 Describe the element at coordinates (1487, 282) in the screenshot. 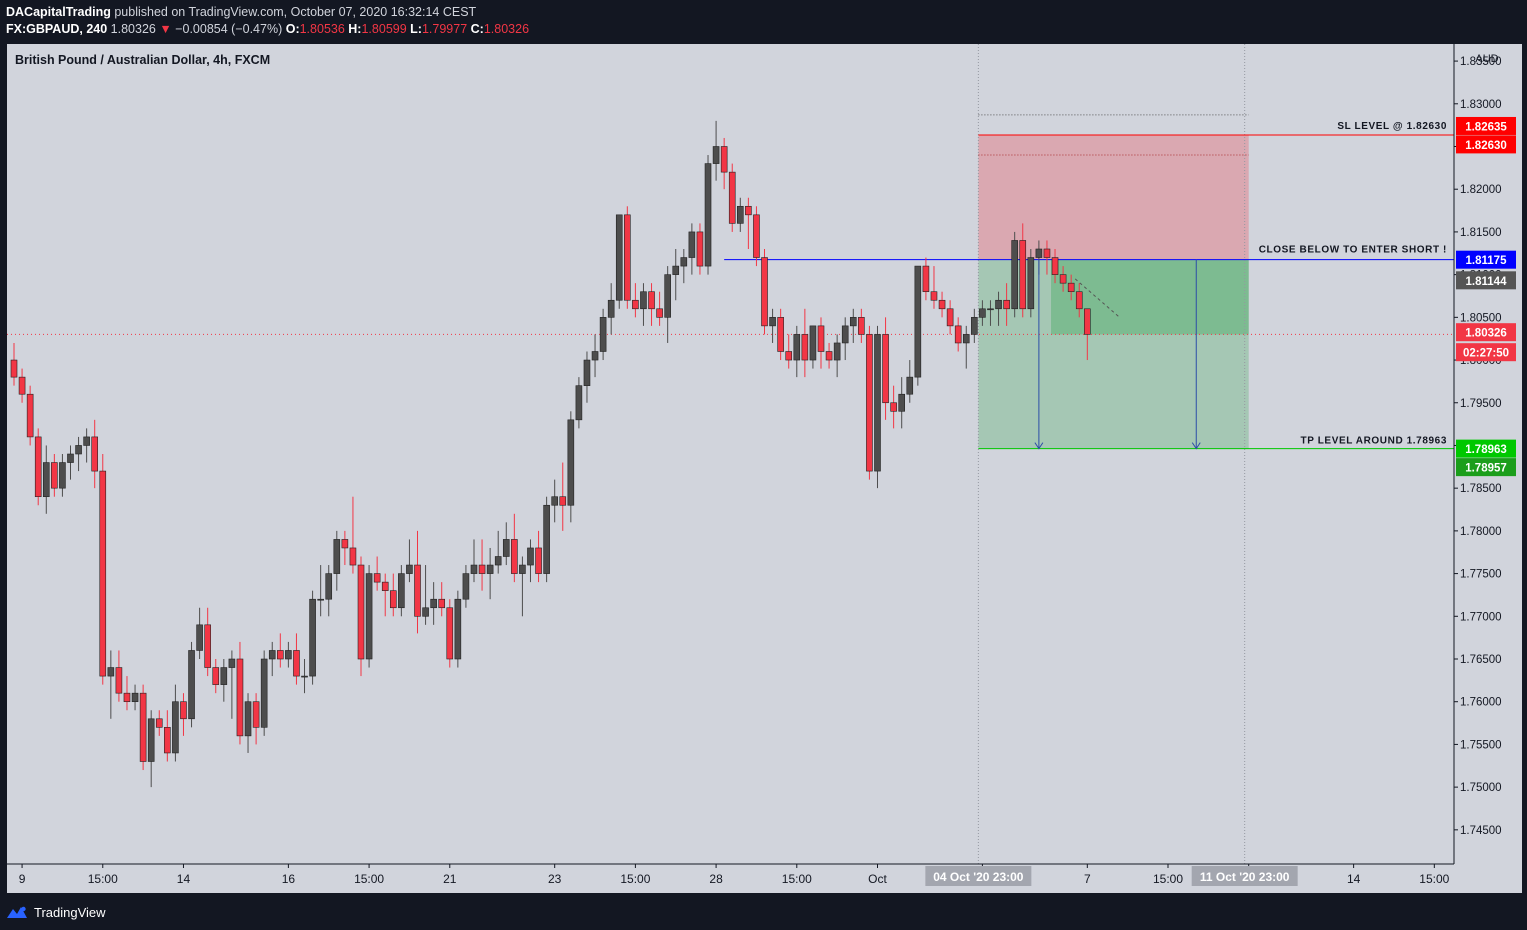

I see `price-tag-label: 1.81144` at that location.